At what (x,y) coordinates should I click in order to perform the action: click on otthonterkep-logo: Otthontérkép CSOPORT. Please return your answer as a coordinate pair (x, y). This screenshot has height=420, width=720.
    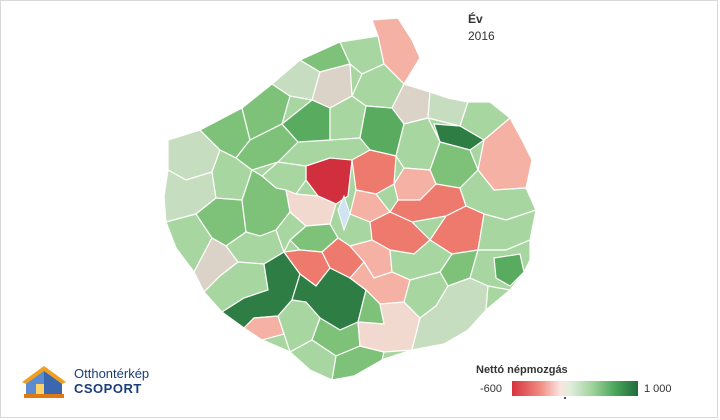
    Looking at the image, I should click on (90, 381).